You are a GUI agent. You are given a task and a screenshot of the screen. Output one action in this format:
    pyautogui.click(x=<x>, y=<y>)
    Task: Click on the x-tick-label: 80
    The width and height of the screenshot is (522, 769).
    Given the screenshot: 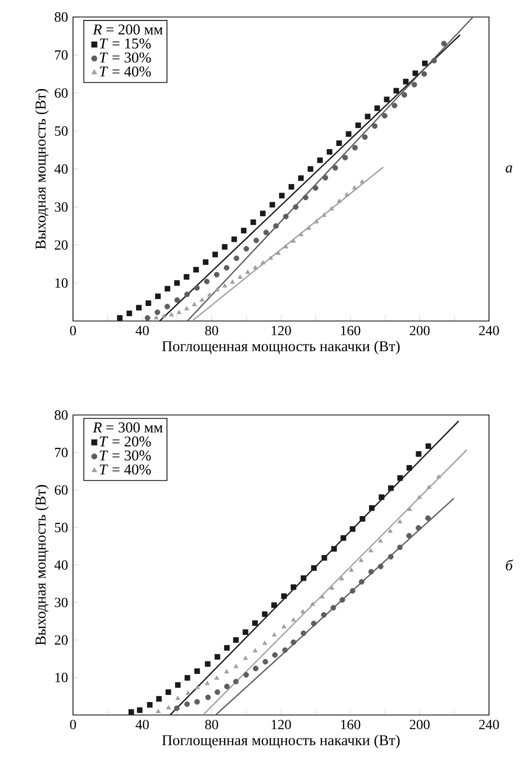 What is the action you would take?
    pyautogui.click(x=211, y=331)
    